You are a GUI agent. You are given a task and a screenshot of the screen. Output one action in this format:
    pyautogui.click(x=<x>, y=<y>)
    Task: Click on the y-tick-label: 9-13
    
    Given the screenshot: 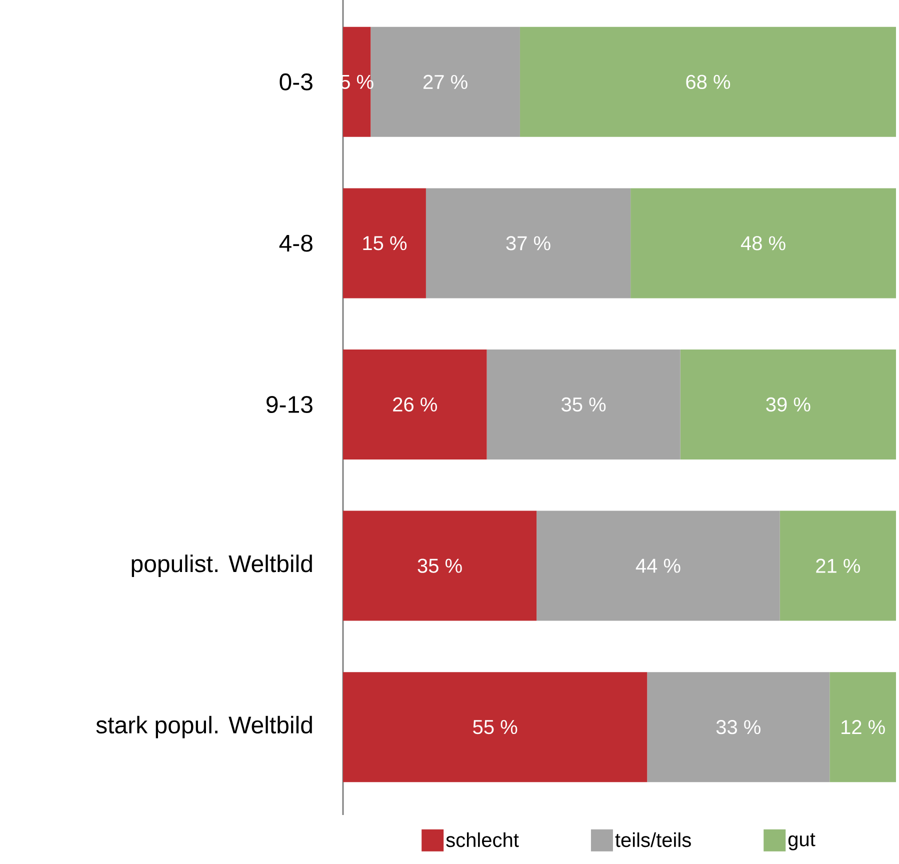 What is the action you would take?
    pyautogui.click(x=289, y=405)
    